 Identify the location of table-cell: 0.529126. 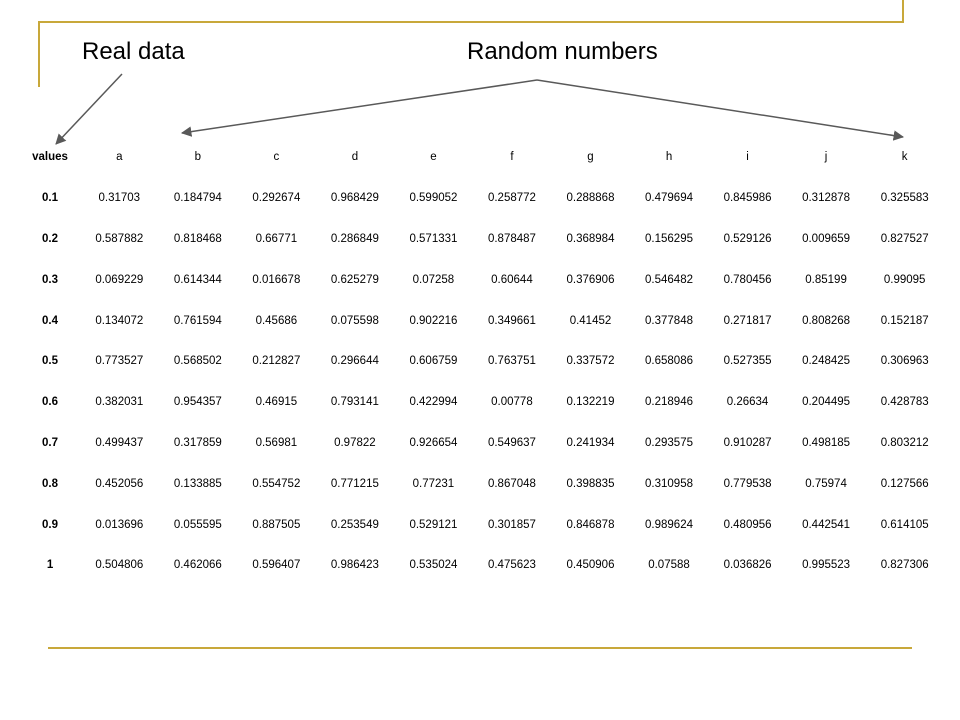
(747, 238).